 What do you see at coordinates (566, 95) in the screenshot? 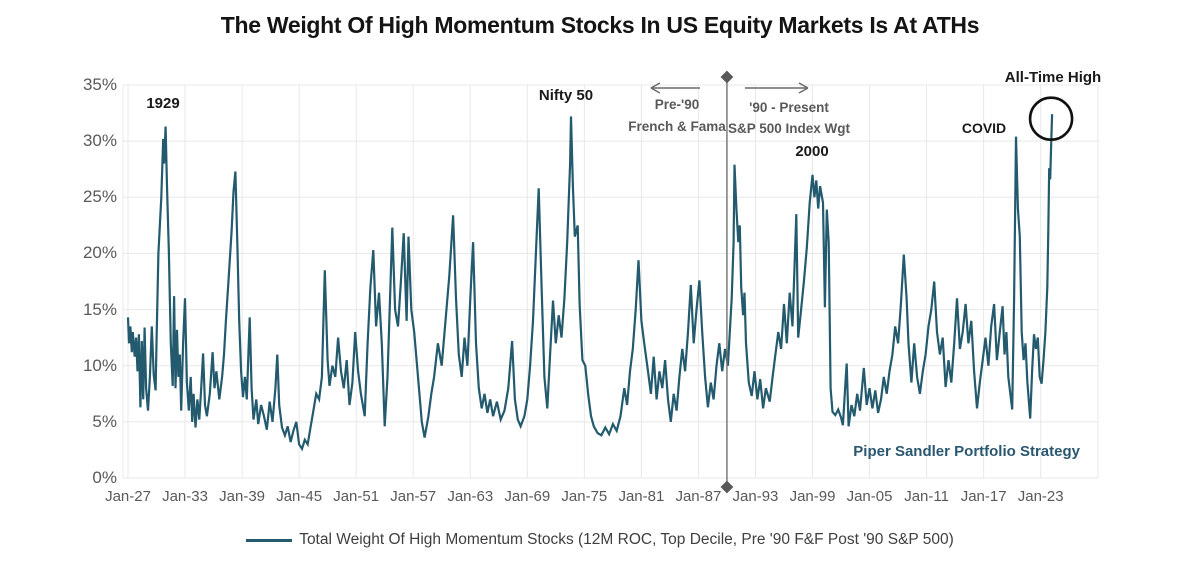
I see `annotation-nifty-50: Nifty 50` at bounding box center [566, 95].